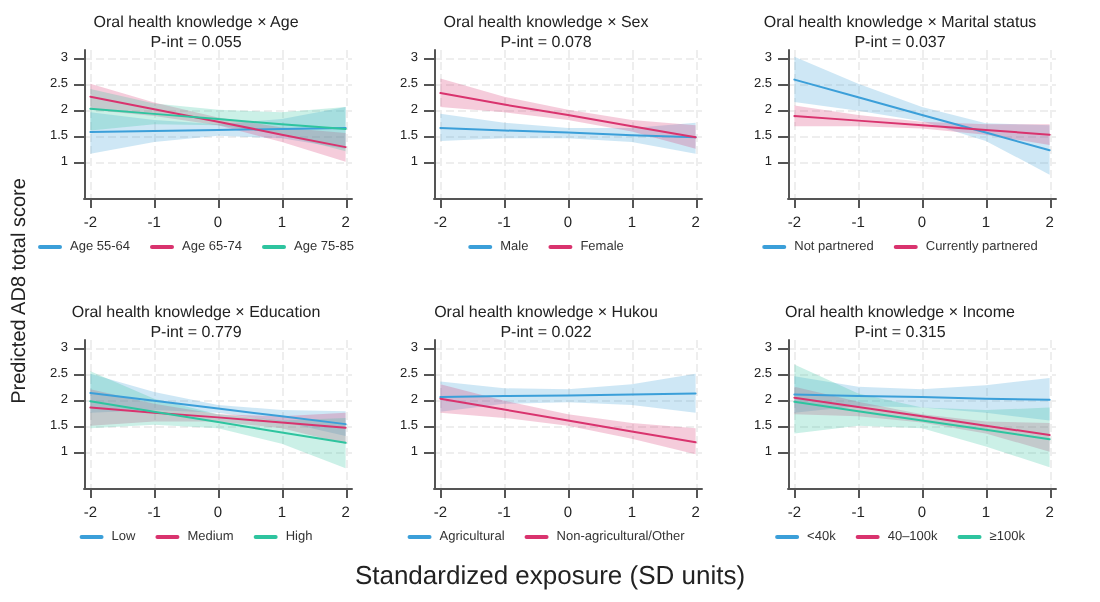 The image size is (1100, 602). Describe the element at coordinates (196, 42) in the screenshot. I see `chart-subtitle: P-int = 0.055` at that location.